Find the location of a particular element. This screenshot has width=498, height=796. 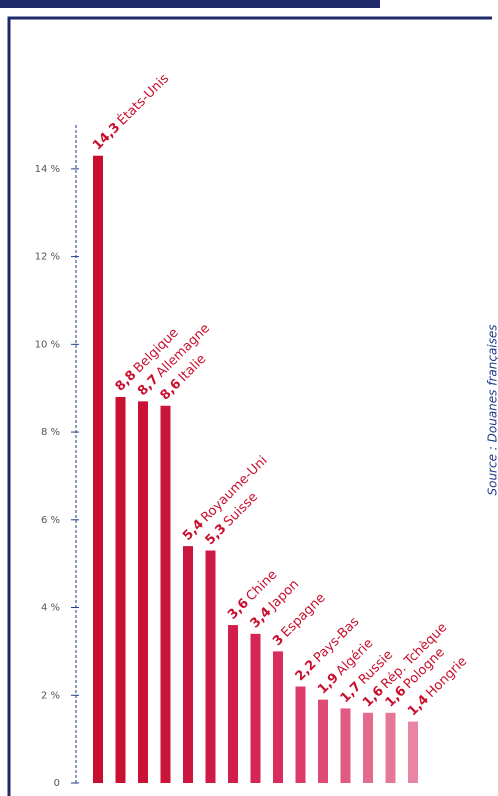

y-tick-label: 0 is located at coordinates (57, 783).